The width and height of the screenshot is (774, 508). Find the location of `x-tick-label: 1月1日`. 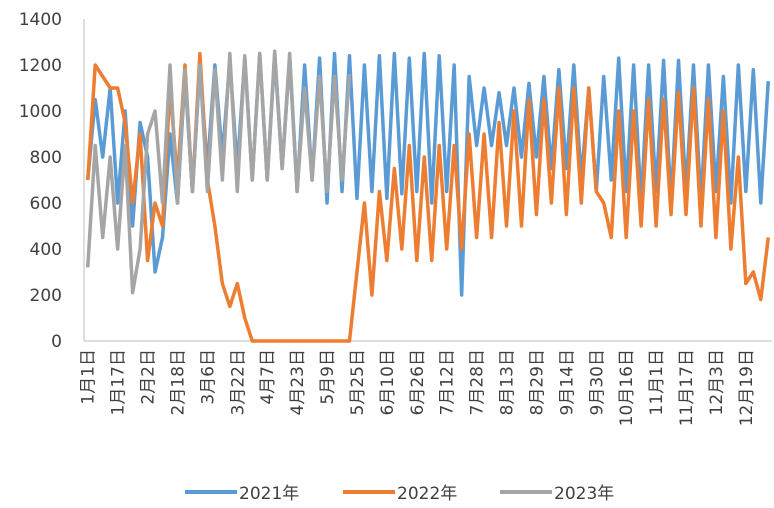

x-tick-label: 1月1日 is located at coordinates (89, 377).